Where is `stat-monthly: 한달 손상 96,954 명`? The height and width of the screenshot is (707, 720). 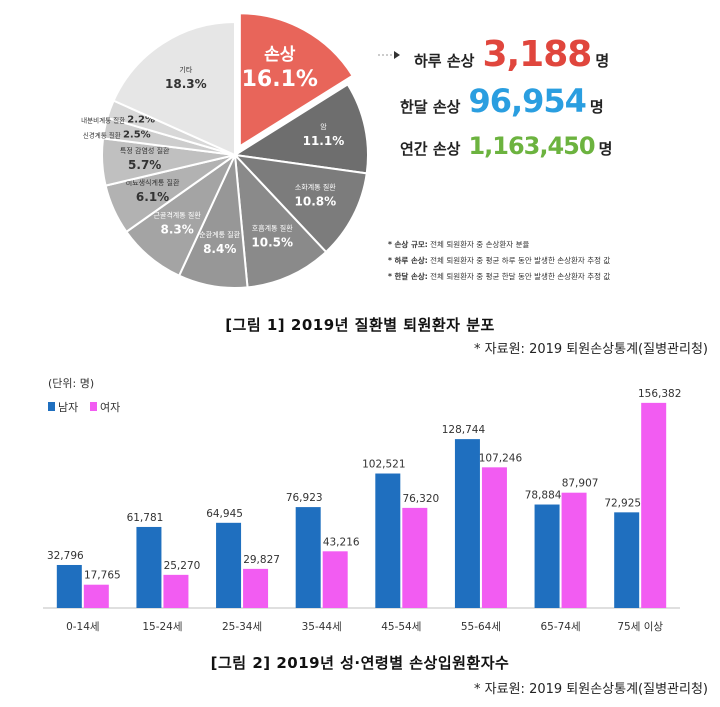
stat-monthly: 한달 손상 96,954 명 is located at coordinates (502, 101).